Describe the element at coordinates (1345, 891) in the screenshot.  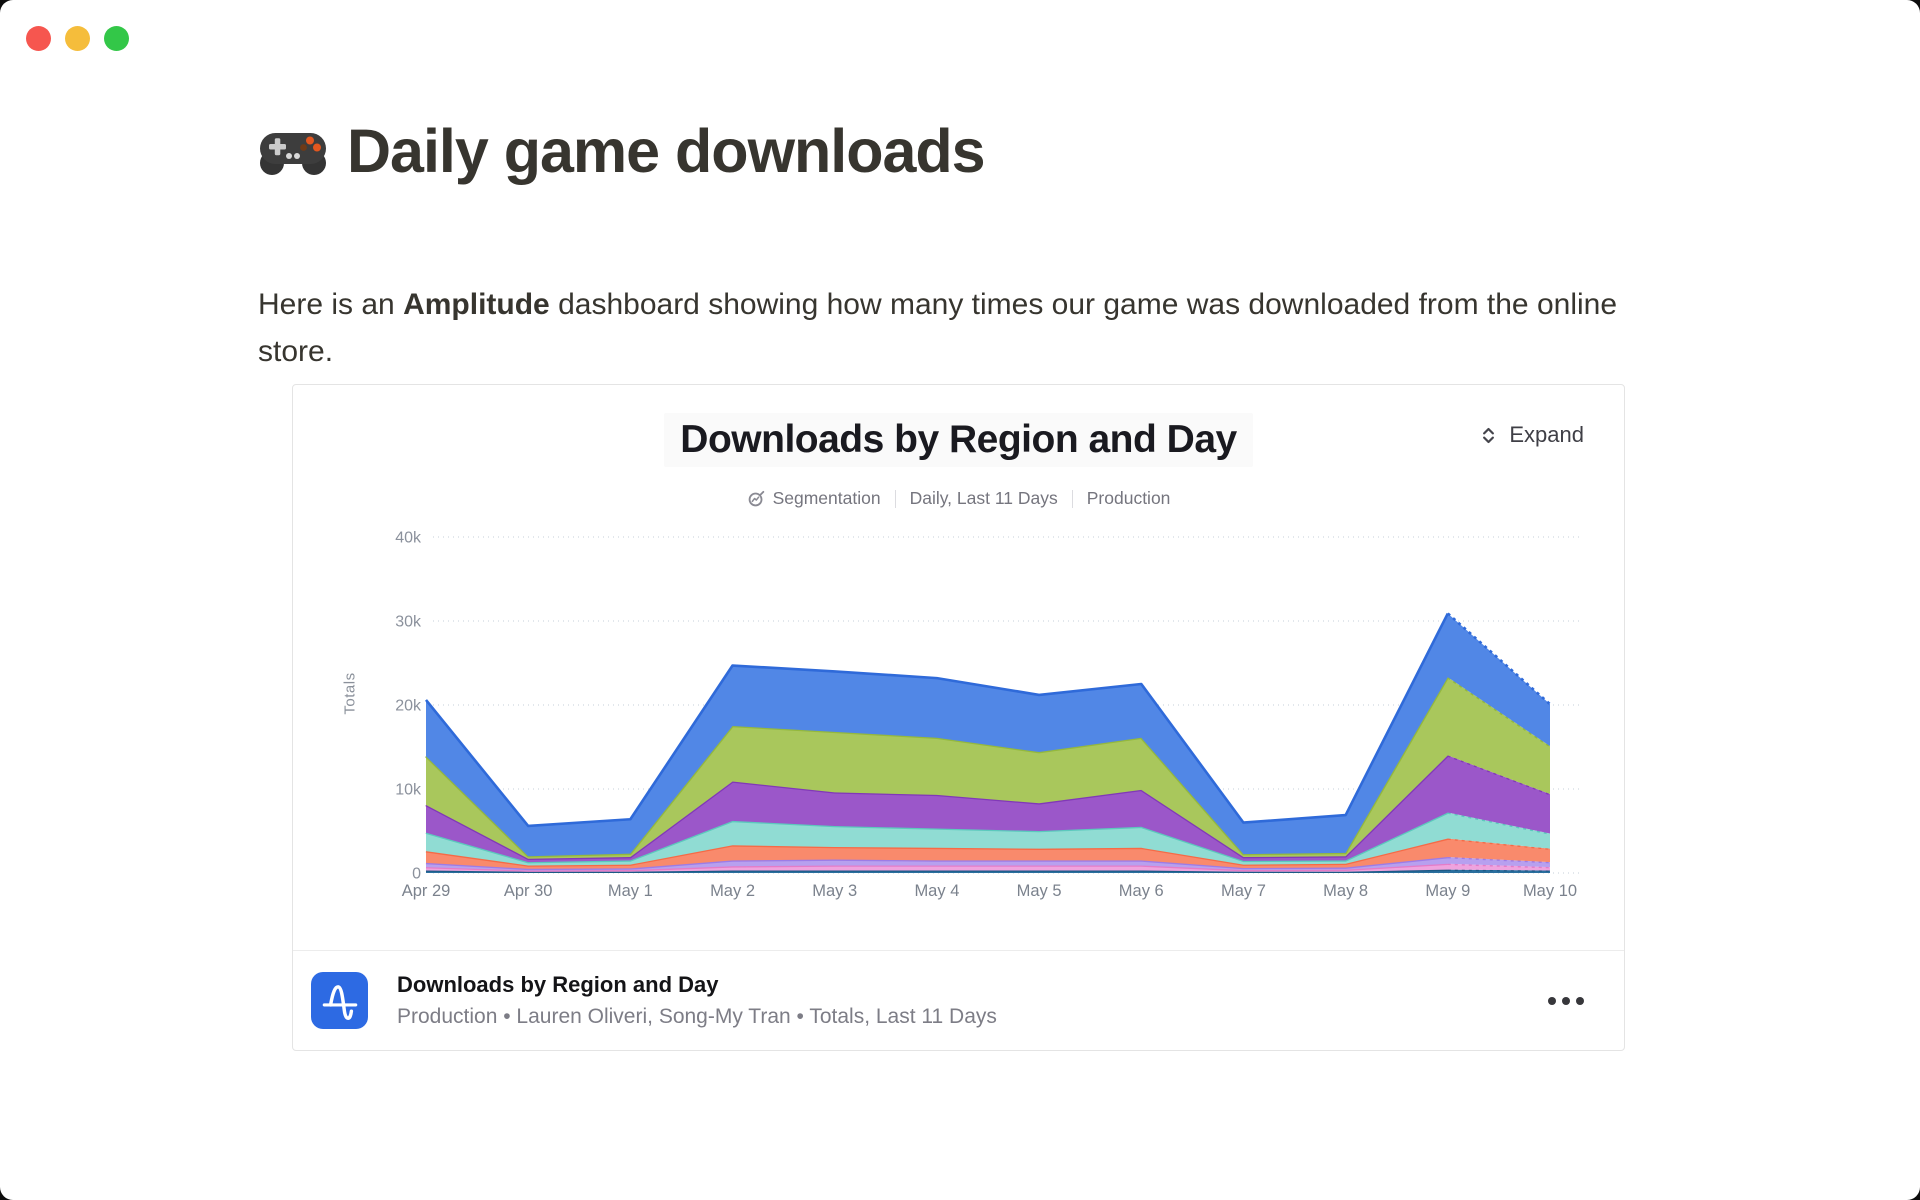
I see `svg-text: May 8` at that location.